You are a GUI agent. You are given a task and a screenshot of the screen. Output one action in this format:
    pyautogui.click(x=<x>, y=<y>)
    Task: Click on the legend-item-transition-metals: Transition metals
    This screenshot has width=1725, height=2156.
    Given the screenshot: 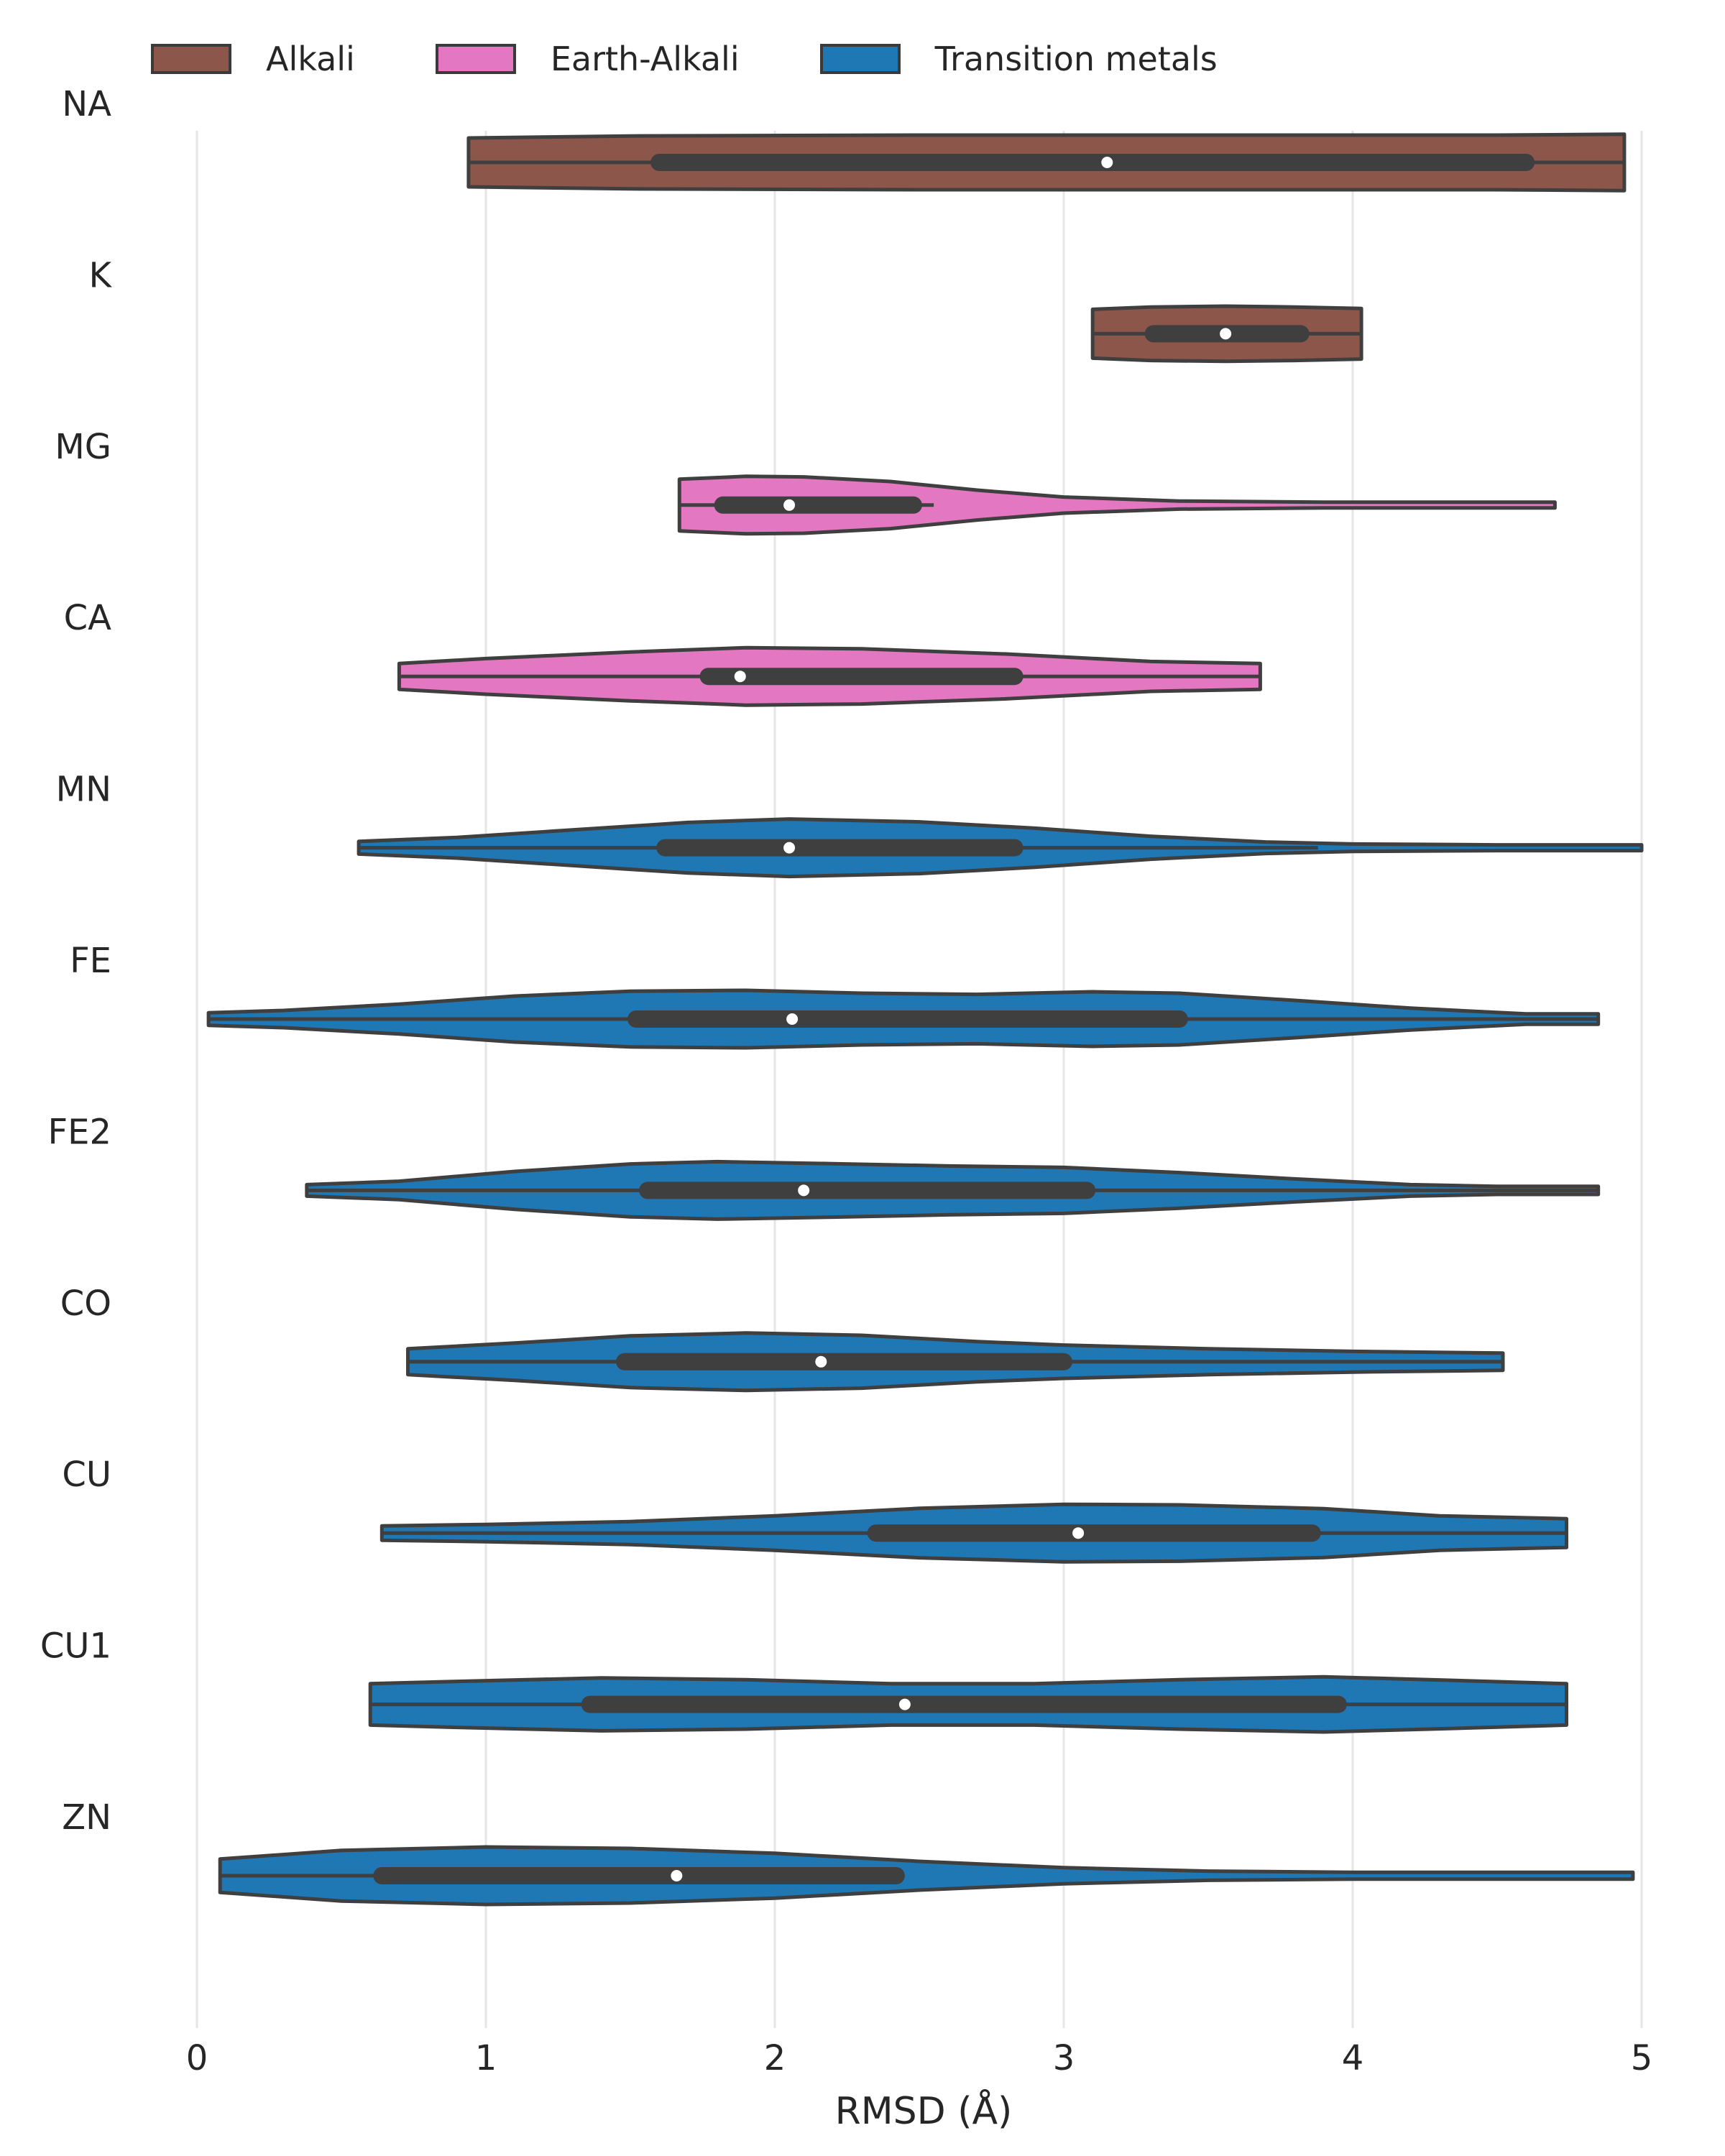 What is the action you would take?
    pyautogui.click(x=1018, y=59)
    